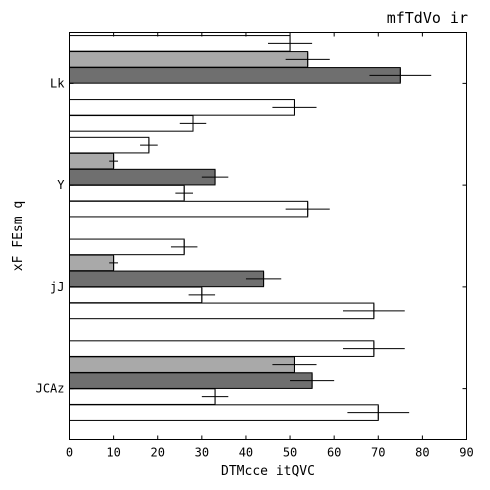 This screenshot has width=490, height=490. Describe the element at coordinates (427, 18) in the screenshot. I see `chart-title: mfTdVo ir` at that location.